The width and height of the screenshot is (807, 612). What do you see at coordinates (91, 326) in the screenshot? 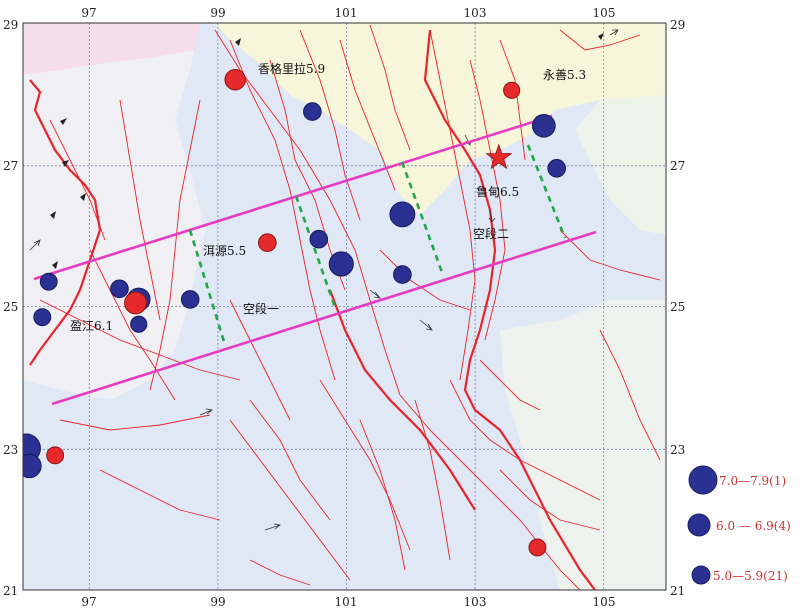
I see `label-yingjiang: 盈江6.1` at bounding box center [91, 326].